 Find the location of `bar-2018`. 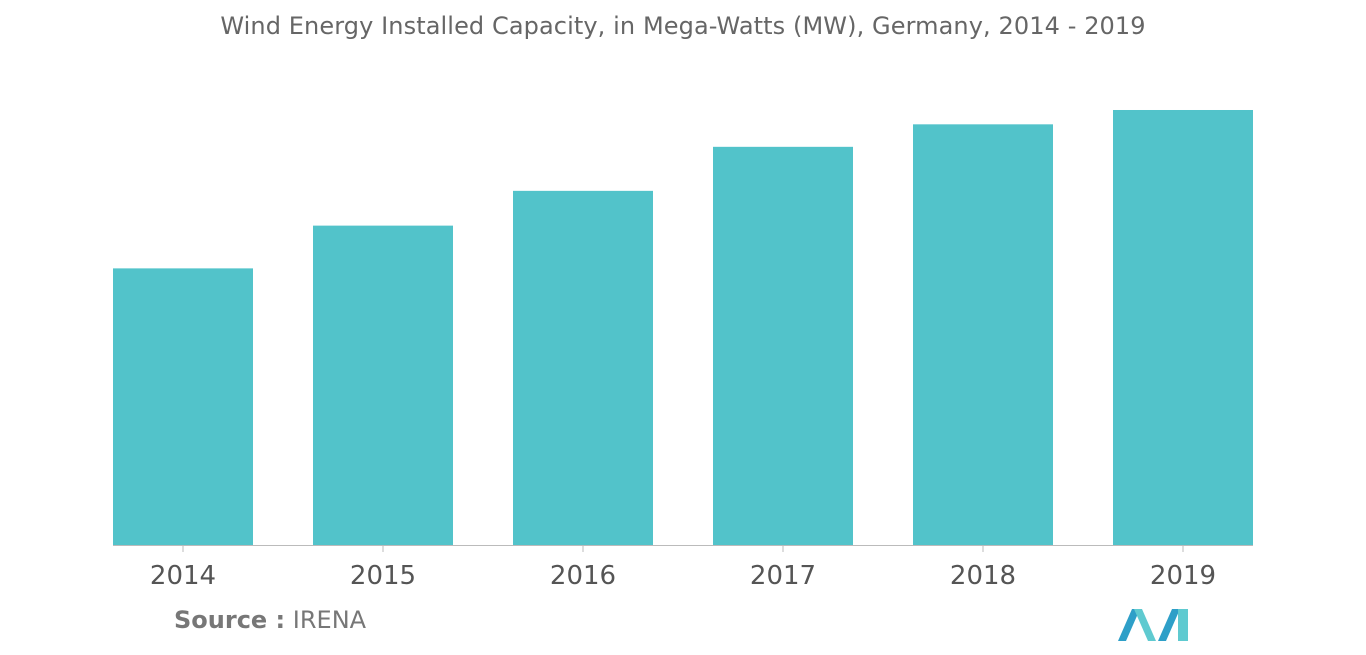

bar-2018 is located at coordinates (983, 335).